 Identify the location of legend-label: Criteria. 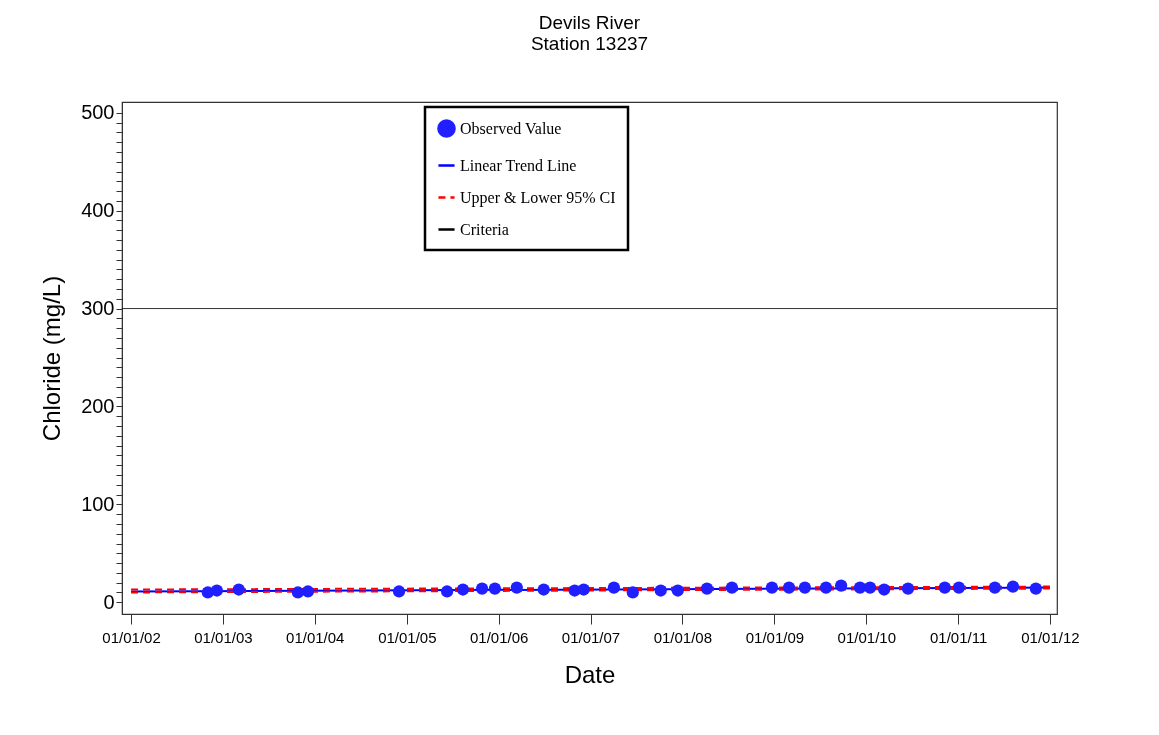
(484, 229).